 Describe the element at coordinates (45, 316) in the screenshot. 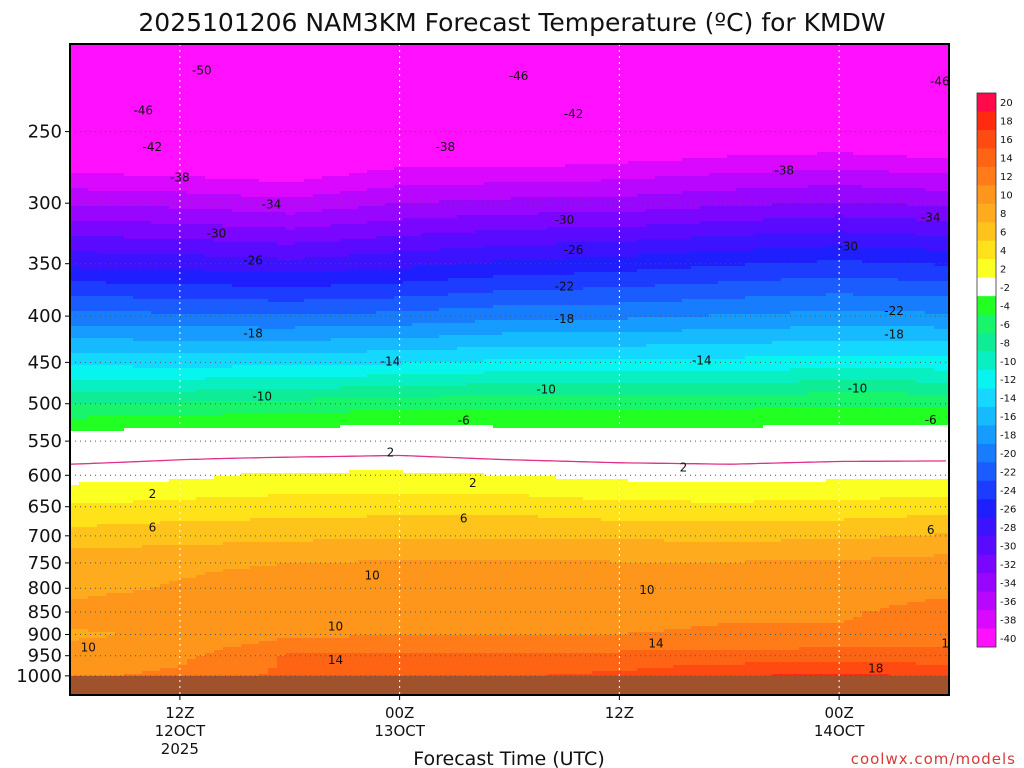

I see `y-tick-label: 400` at that location.